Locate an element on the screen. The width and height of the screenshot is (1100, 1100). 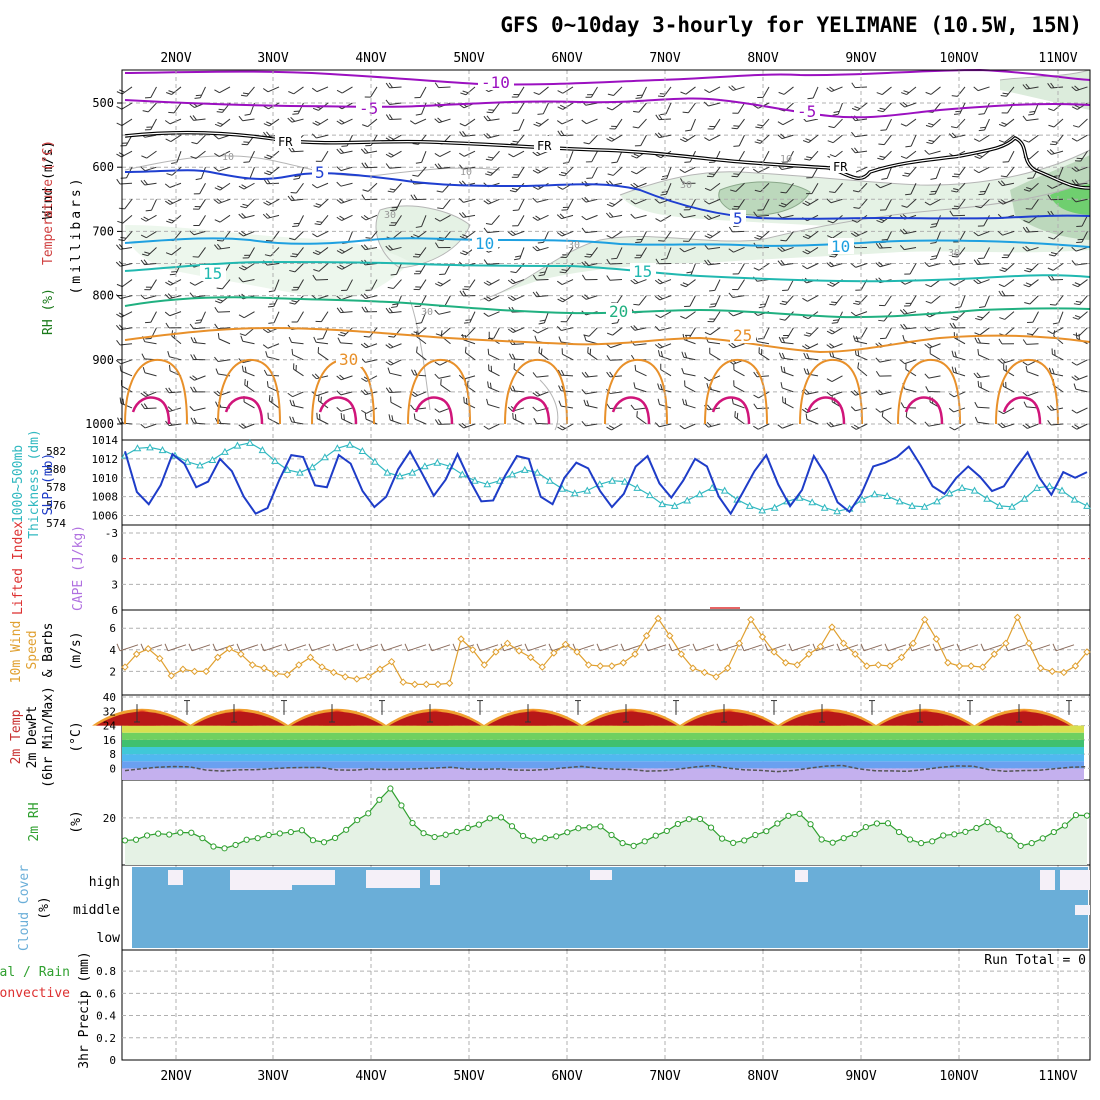
date-label-bottom: 9NOV is located at coordinates (860, 1076).